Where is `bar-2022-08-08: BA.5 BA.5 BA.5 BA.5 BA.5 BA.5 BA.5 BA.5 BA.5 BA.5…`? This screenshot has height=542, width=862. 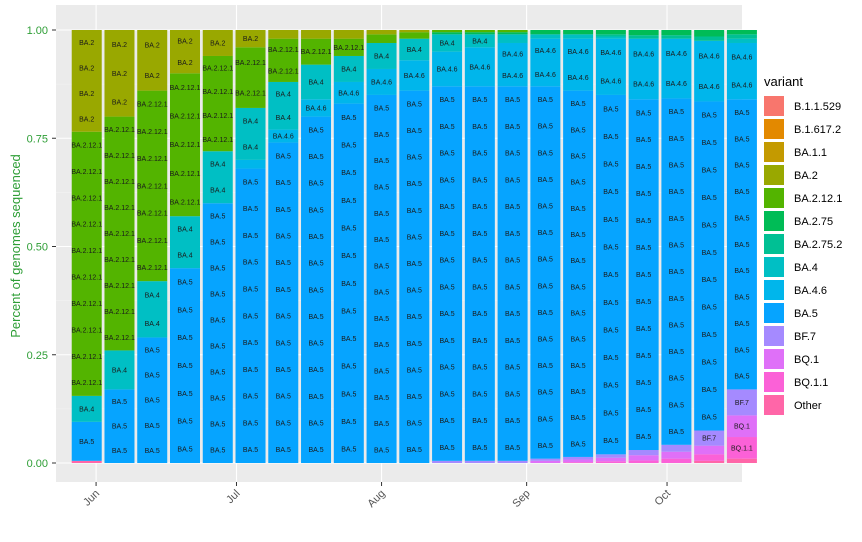
bar-2022-08-08: BA.5 BA.5 BA.5 BA.5 BA.5 BA.5 BA.5 BA.5 BA.5 BA.5… is located at coordinates (414, 247).